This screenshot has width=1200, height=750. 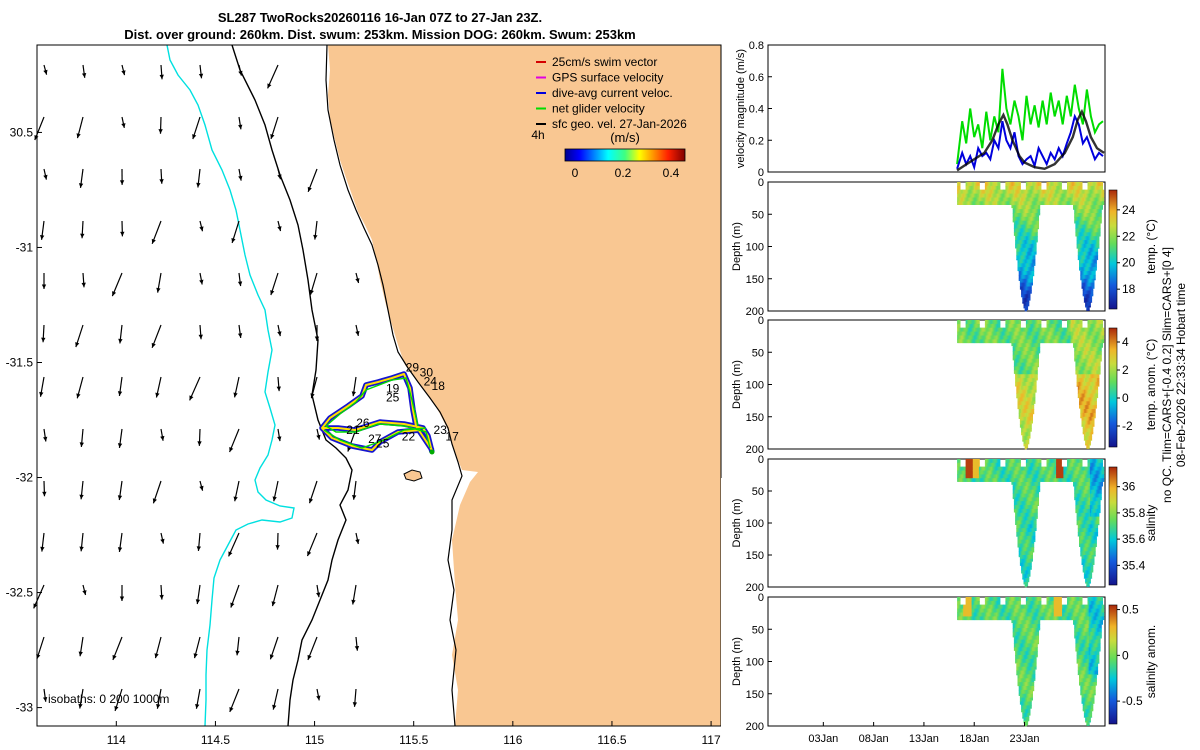 I want to click on legend-entry: sfc geo. vel. 27-Jan-2026, so click(x=619, y=124).